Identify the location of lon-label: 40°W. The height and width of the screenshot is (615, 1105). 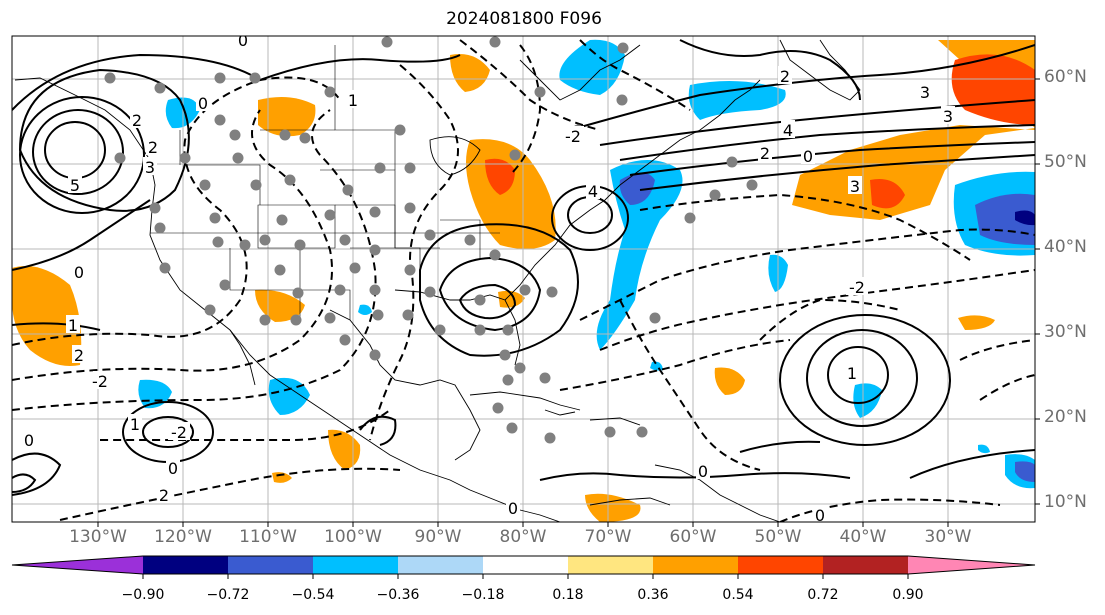
(863, 537).